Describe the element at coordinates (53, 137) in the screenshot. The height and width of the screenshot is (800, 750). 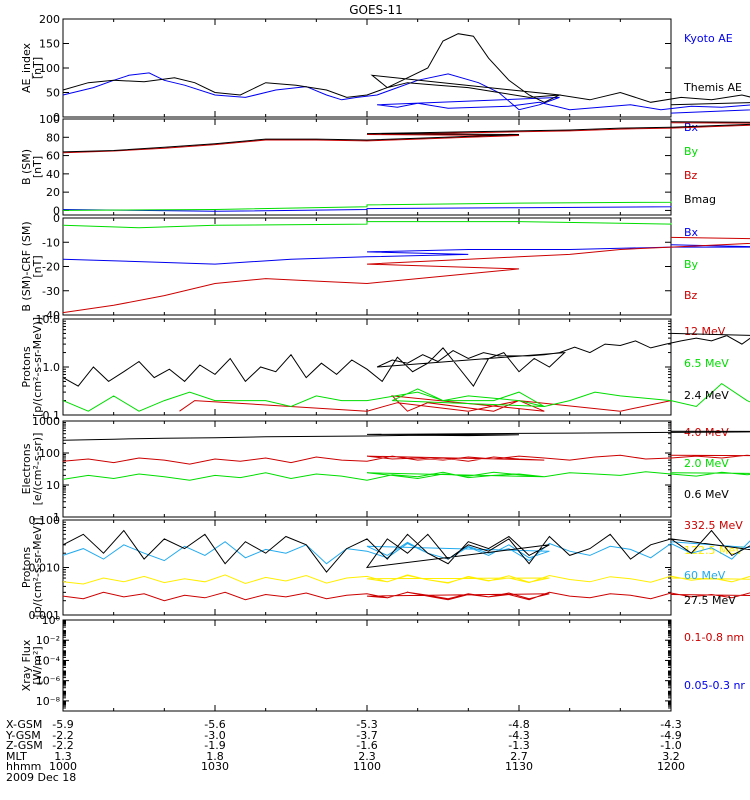
I see `y-tick-label: 80` at that location.